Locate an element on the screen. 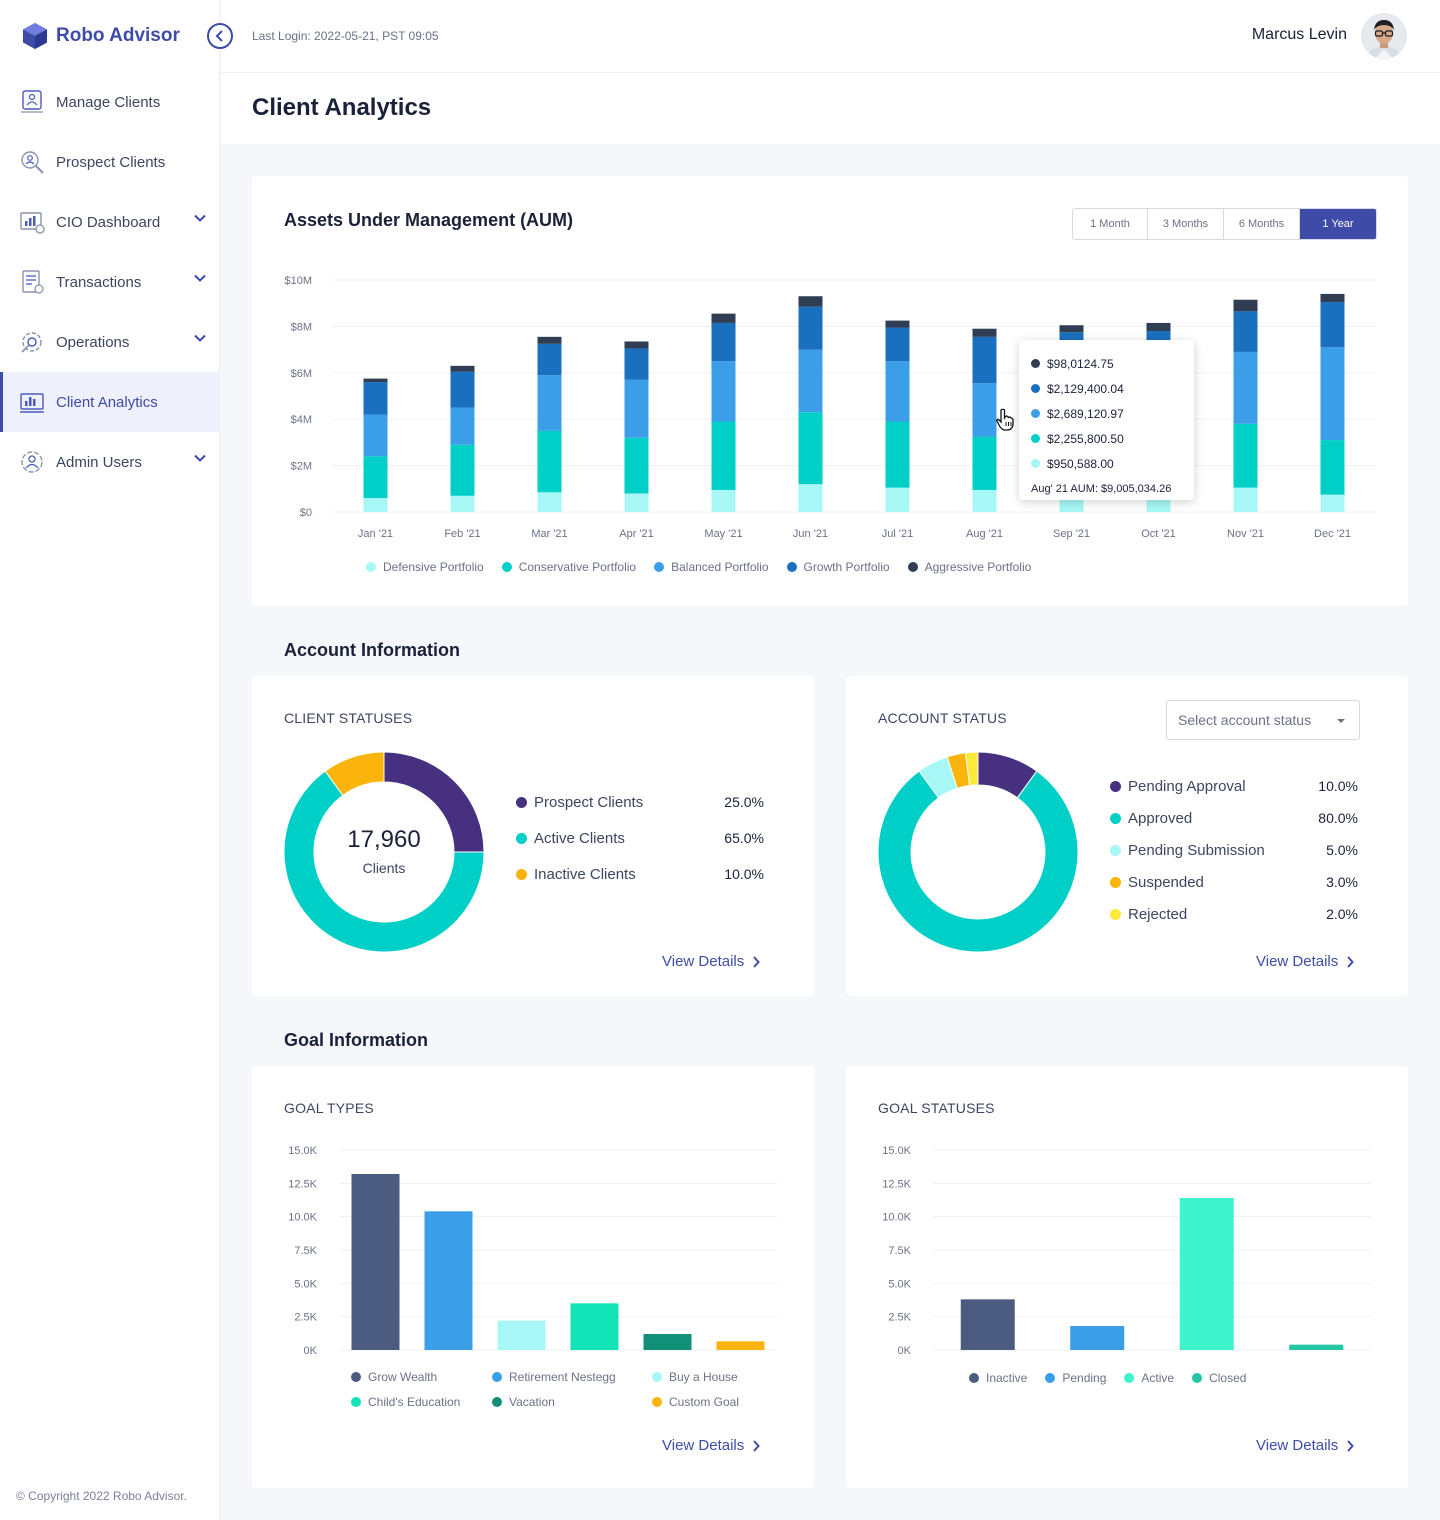 This screenshot has height=1520, width=1440. sidebar-item-cio-dashboard: CIO Dashboard is located at coordinates (110, 222).